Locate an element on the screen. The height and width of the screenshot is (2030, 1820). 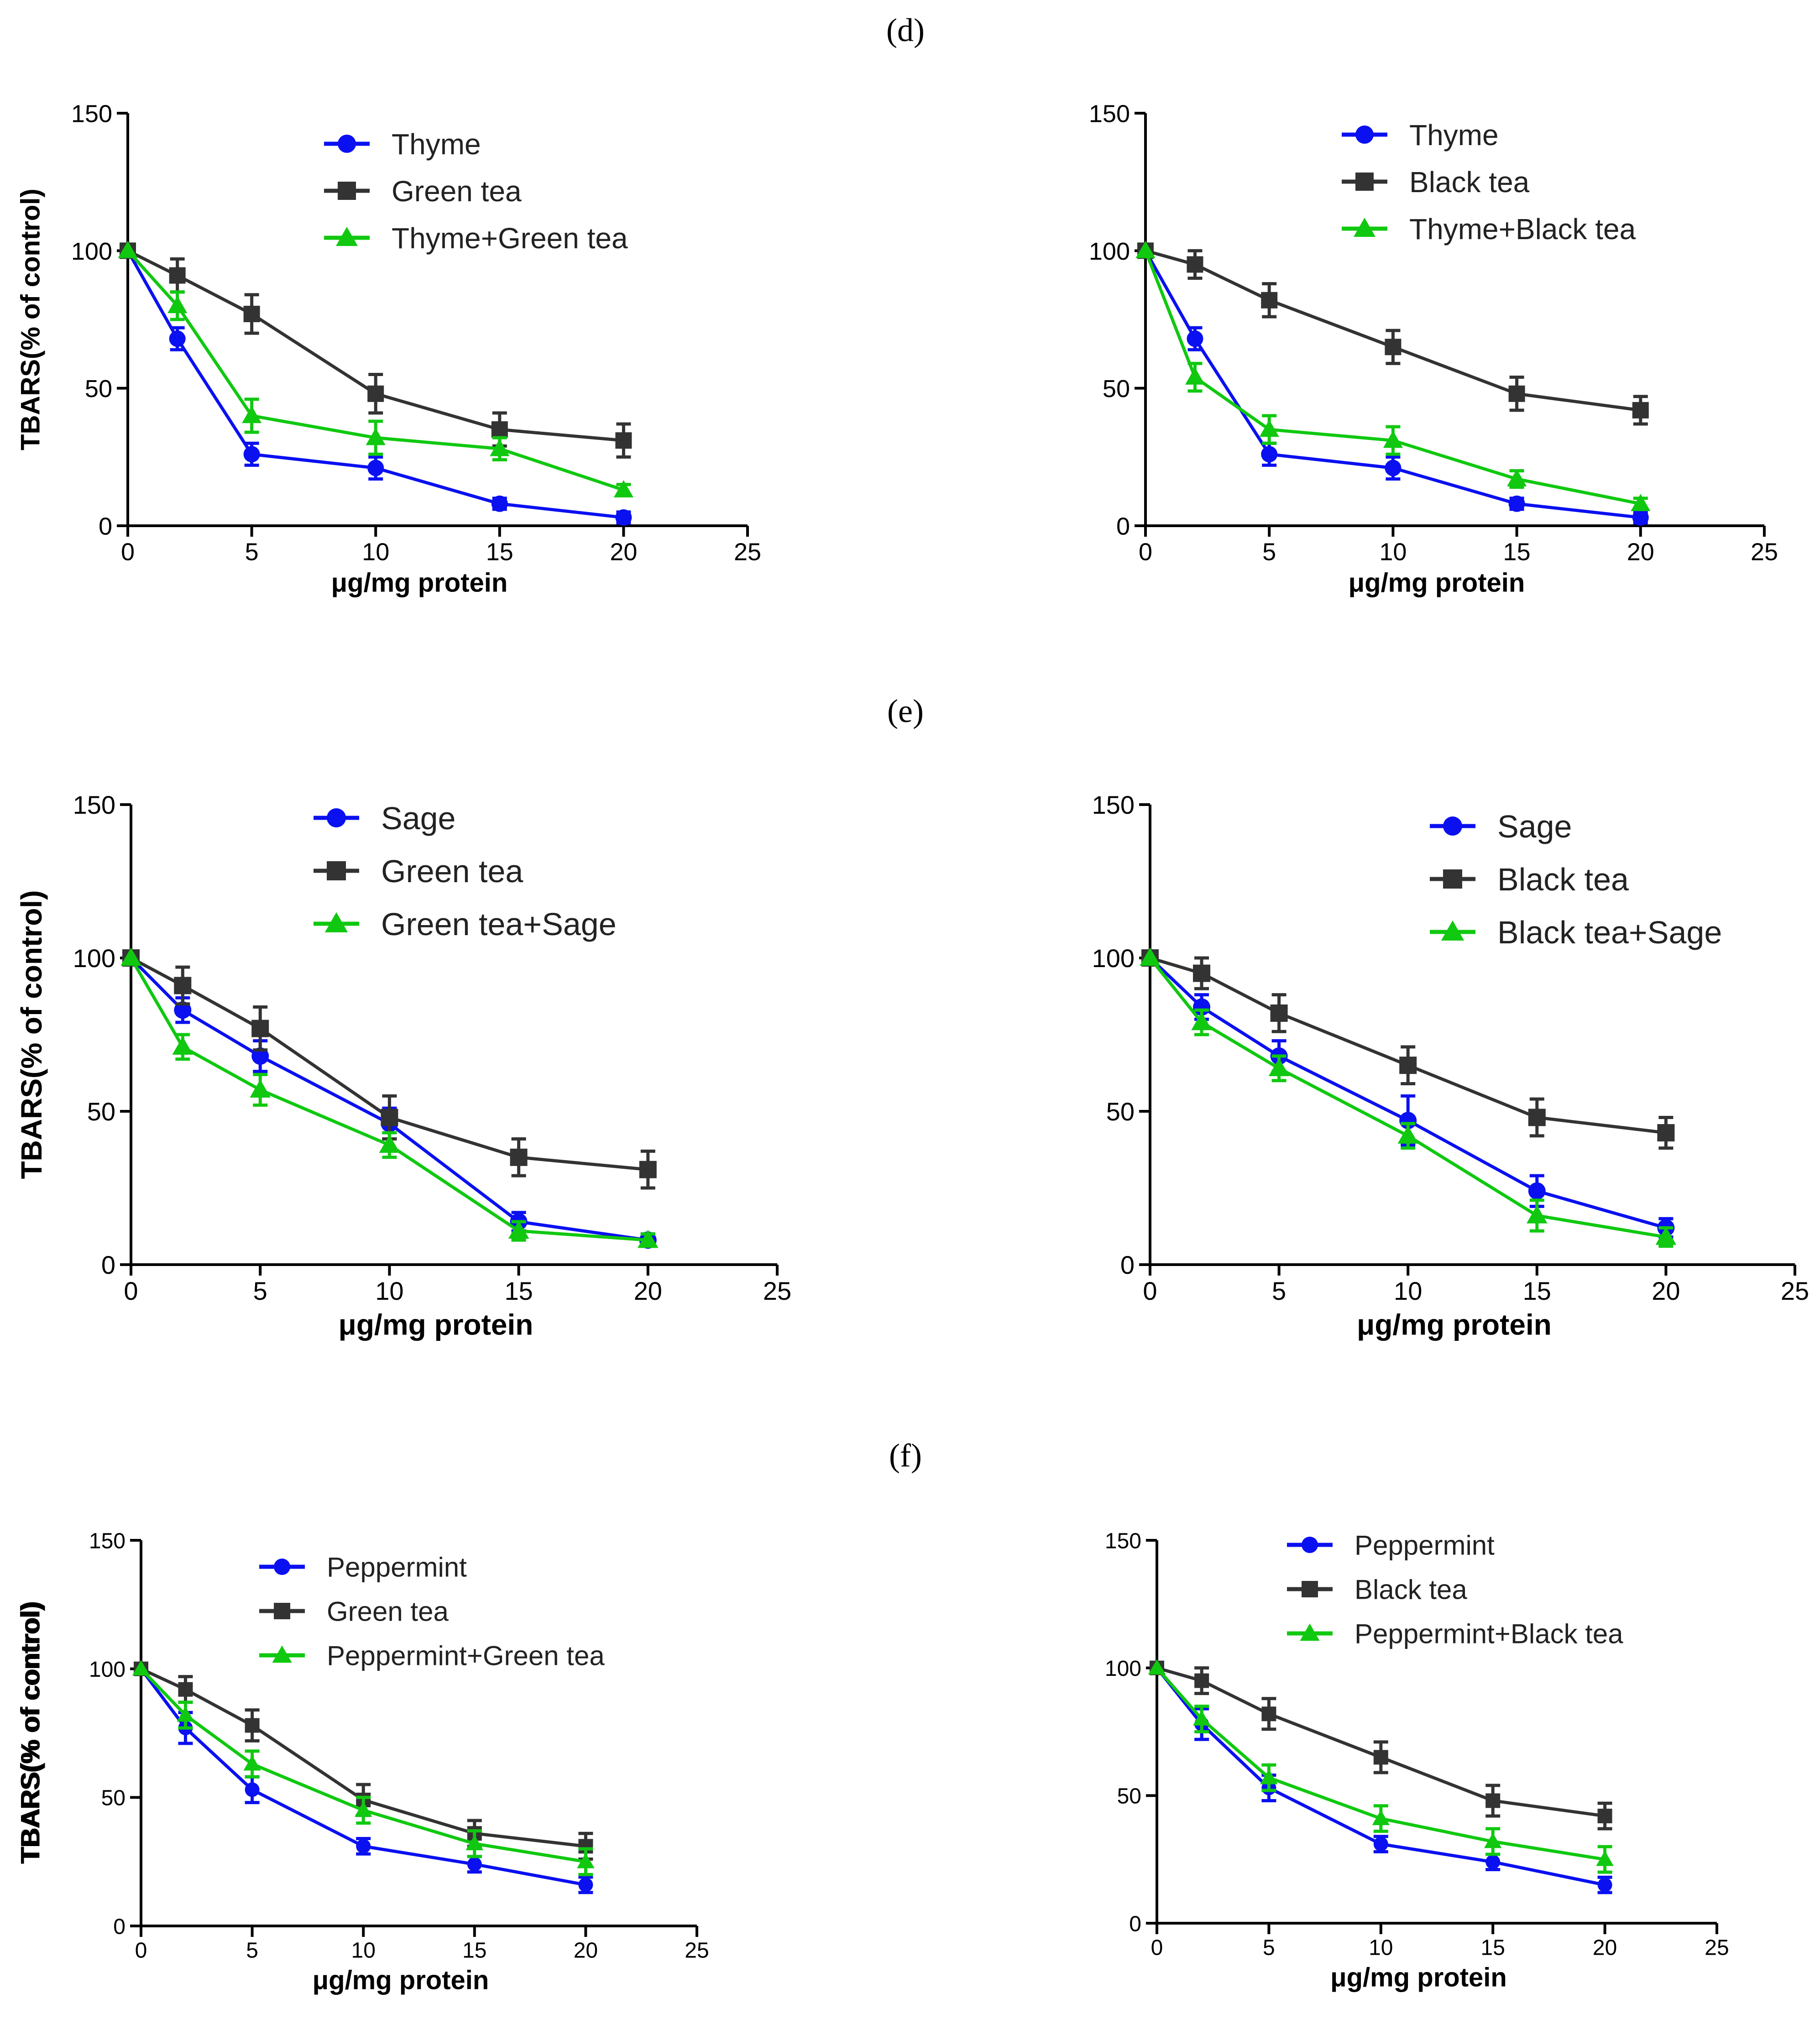
legend-label: Black tea is located at coordinates (1411, 1590).